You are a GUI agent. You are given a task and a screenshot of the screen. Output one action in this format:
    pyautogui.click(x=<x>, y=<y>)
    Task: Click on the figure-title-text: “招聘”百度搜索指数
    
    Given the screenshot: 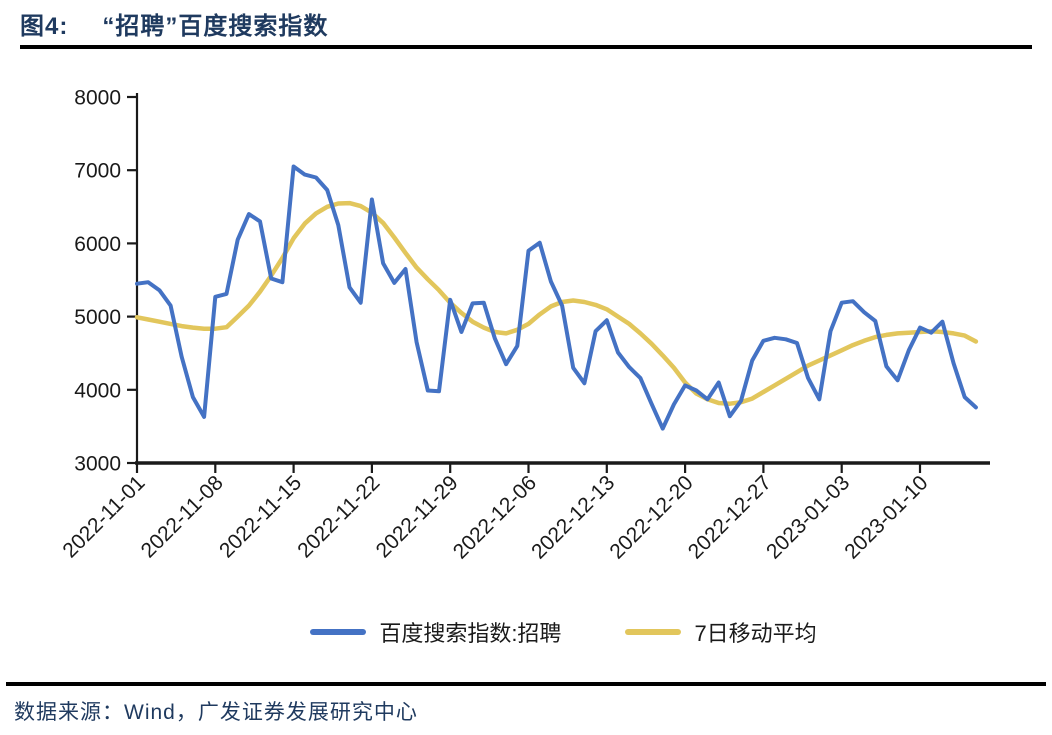 What is the action you would take?
    pyautogui.click(x=215, y=26)
    